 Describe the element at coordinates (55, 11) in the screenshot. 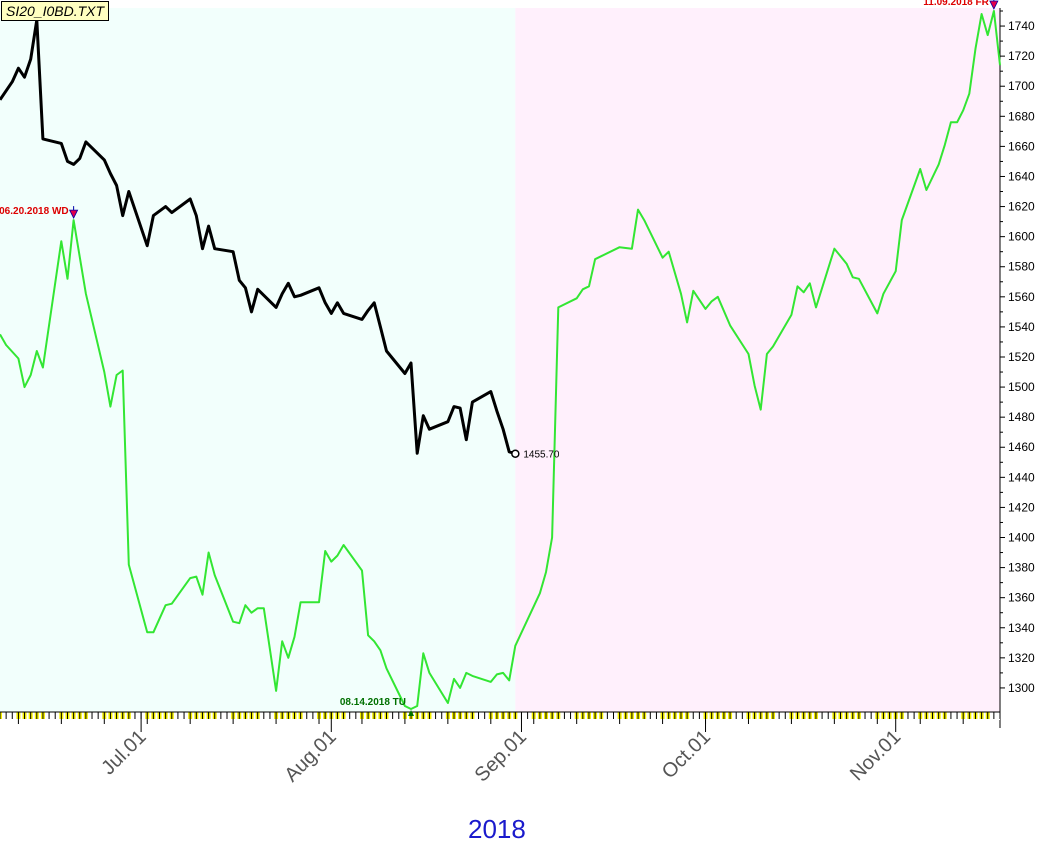

I see `file-name-label: SI20_I0BD.TXT` at that location.